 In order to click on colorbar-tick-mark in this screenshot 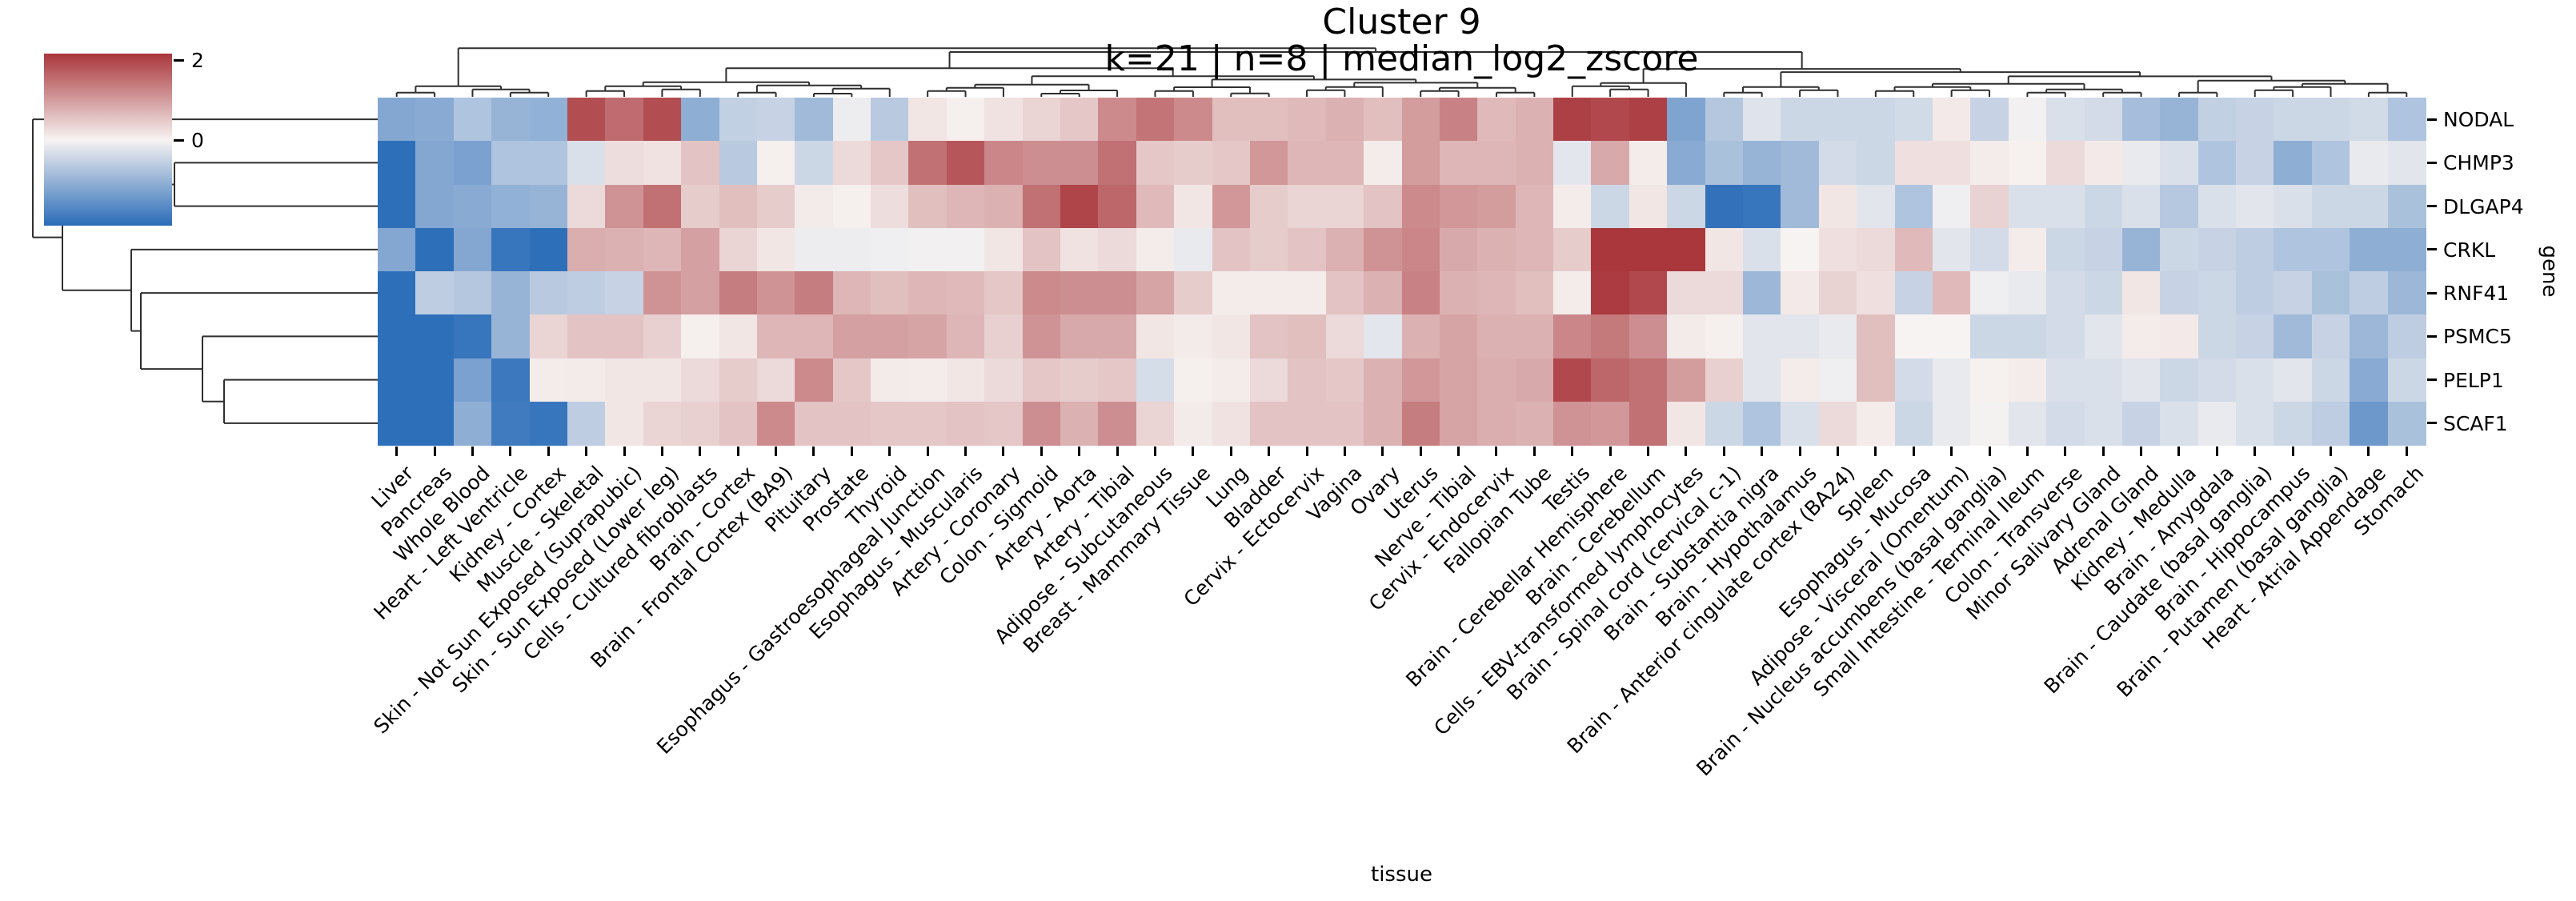, I will do `click(179, 60)`.